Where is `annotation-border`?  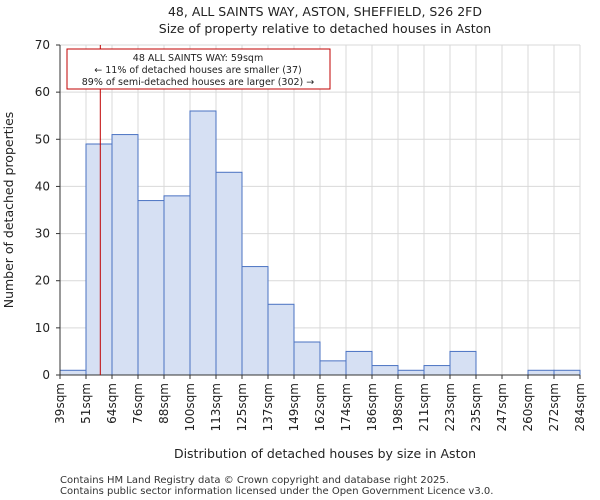 annotation-border is located at coordinates (198, 69).